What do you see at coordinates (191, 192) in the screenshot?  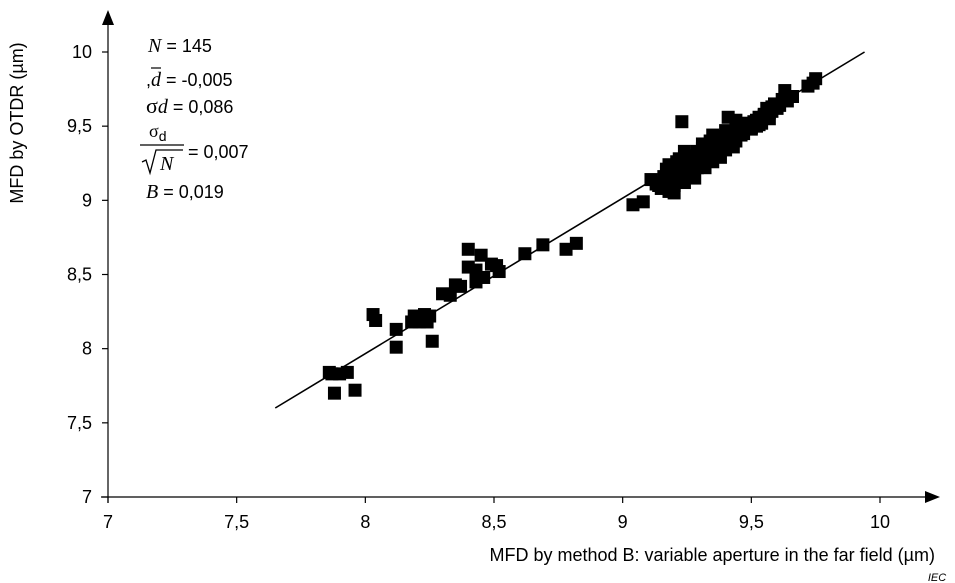 I see `stat-b-value: = 0,019` at bounding box center [191, 192].